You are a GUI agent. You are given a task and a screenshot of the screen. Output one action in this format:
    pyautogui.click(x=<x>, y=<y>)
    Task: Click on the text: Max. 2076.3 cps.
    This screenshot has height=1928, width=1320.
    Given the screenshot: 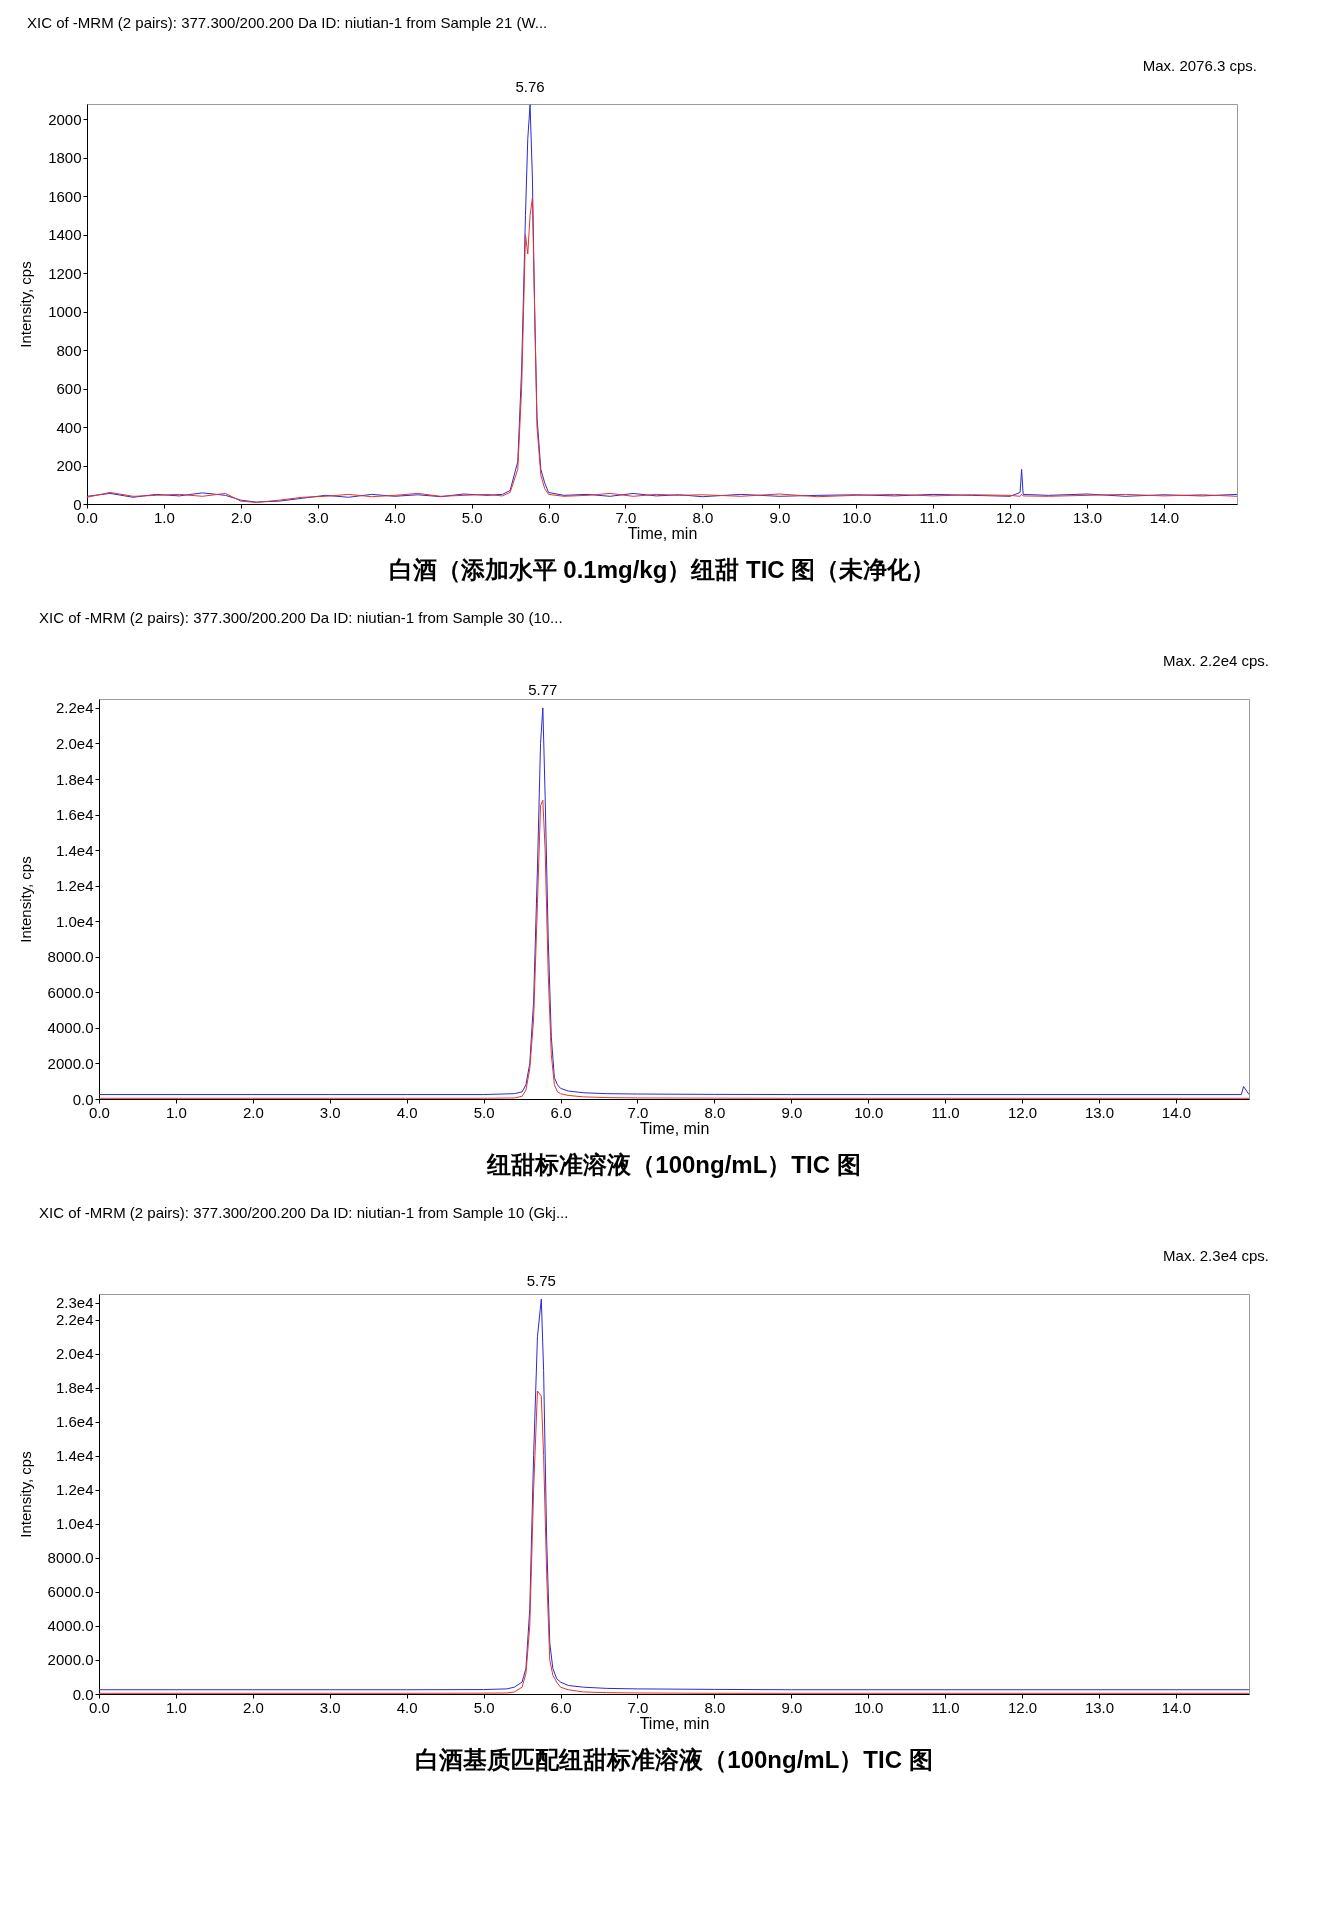 What is the action you would take?
    pyautogui.click(x=1199, y=65)
    